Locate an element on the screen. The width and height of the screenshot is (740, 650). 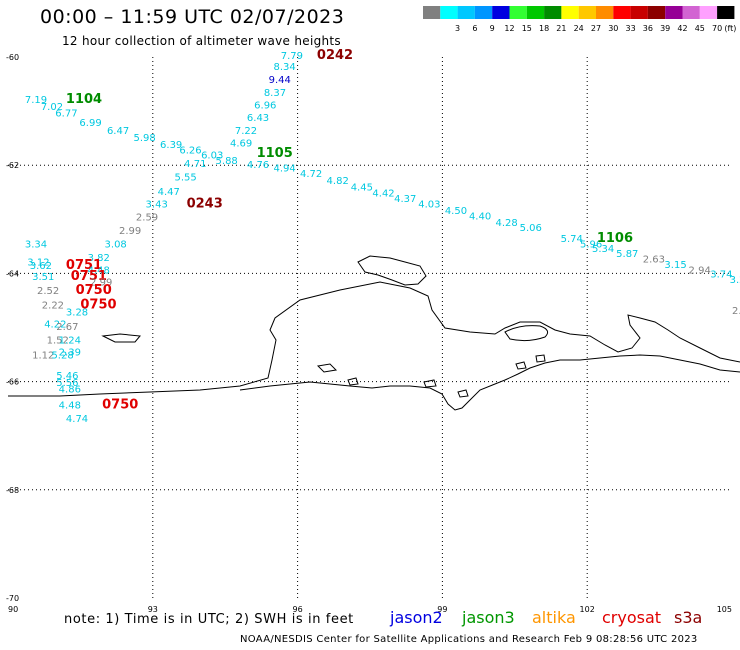
wave-height-label: 8.37 is located at coordinates (275, 93).